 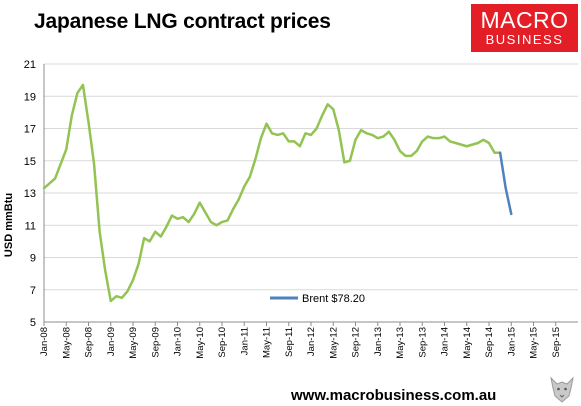 I want to click on y-tick-label: 7, so click(x=33, y=291).